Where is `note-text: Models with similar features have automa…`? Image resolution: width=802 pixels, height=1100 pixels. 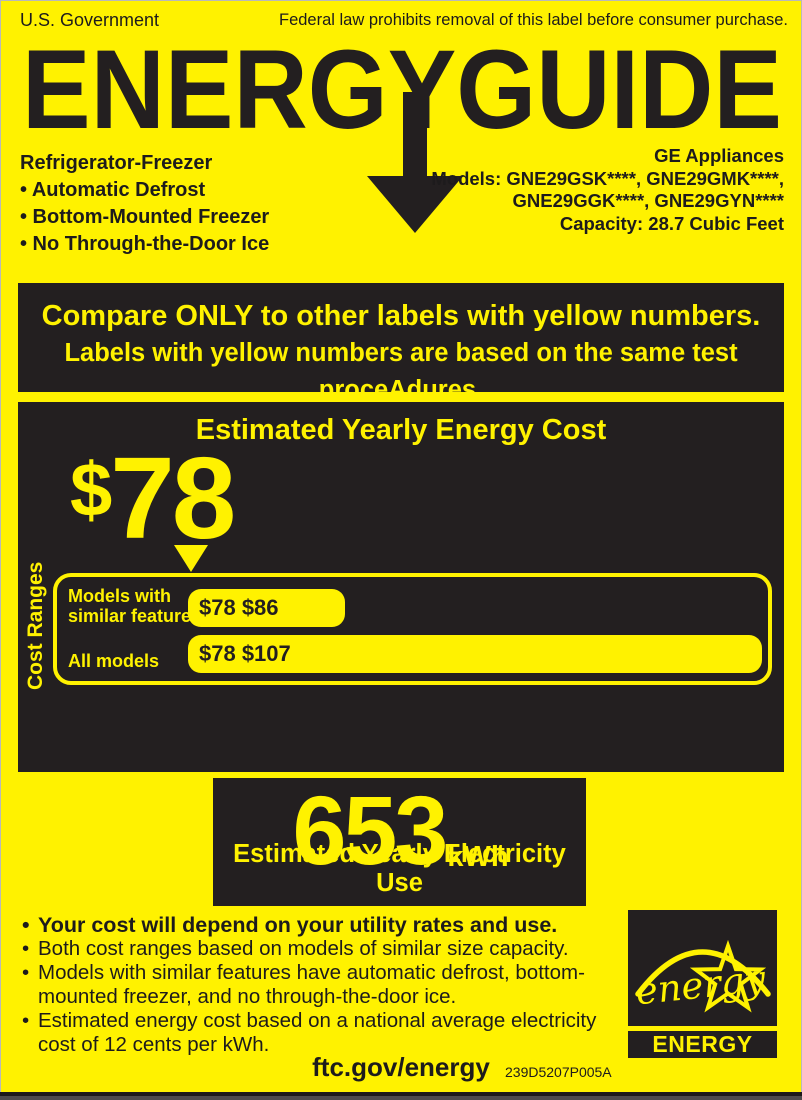 note-text: Models with similar features have automa… is located at coordinates (311, 984).